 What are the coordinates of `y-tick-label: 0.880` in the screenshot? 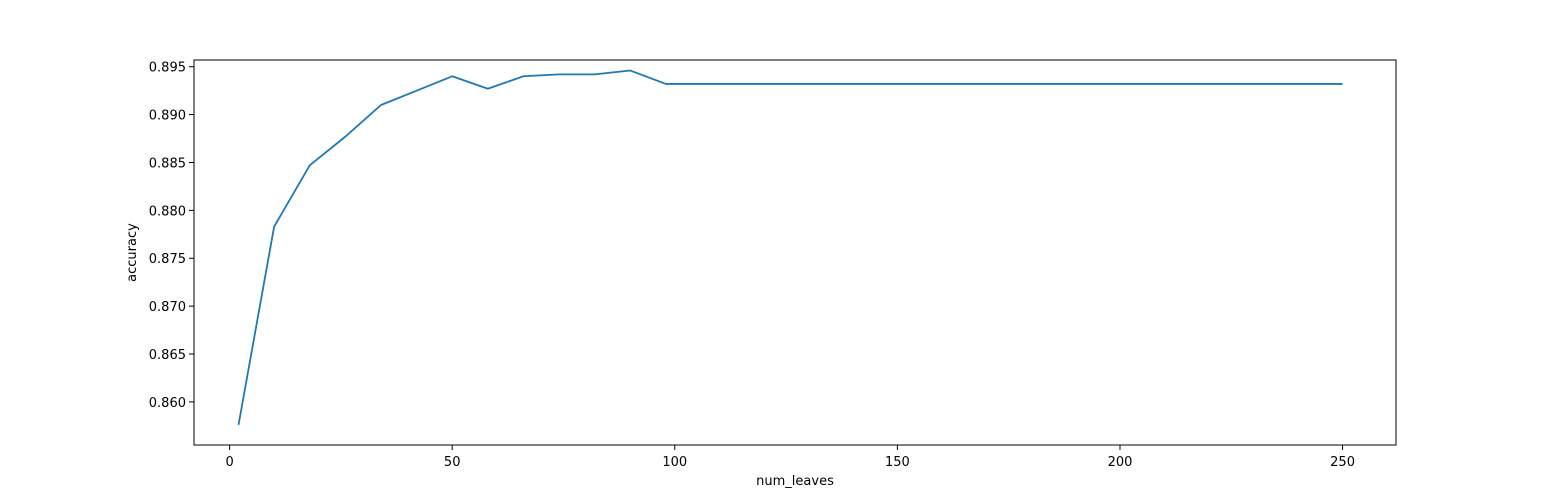 It's located at (167, 211).